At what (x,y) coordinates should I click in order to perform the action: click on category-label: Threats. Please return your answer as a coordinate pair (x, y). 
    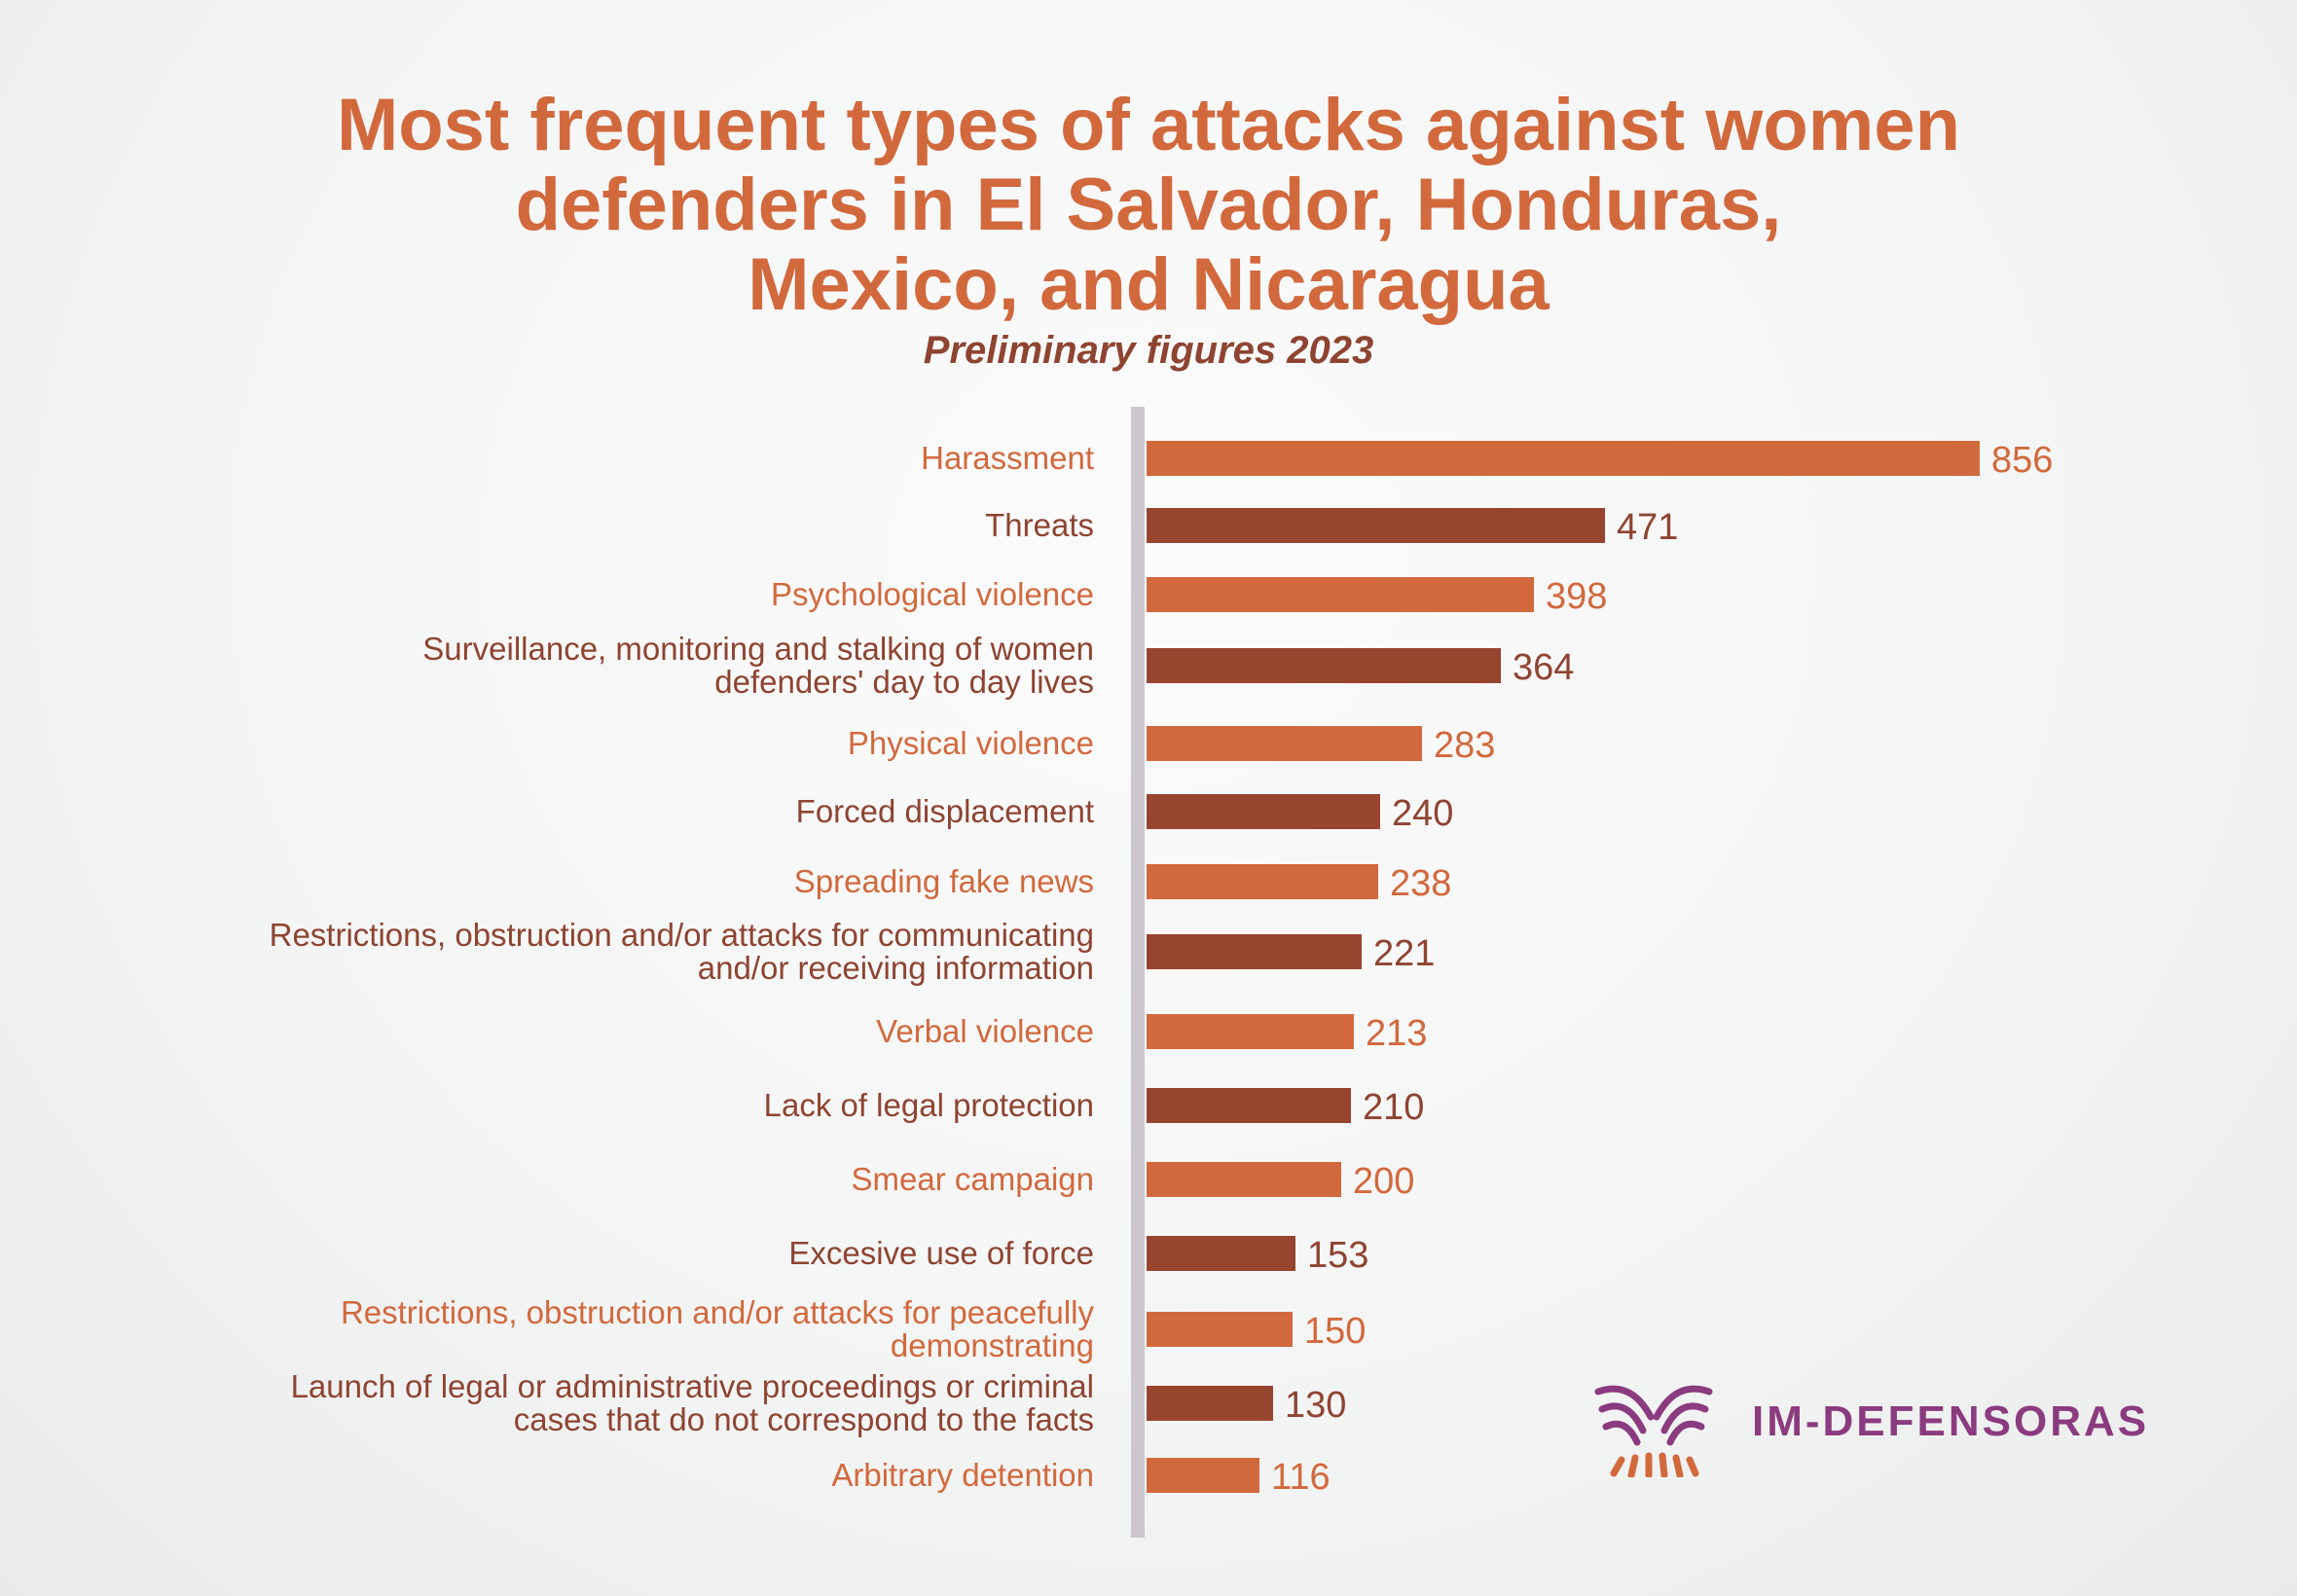
    Looking at the image, I should click on (1039, 525).